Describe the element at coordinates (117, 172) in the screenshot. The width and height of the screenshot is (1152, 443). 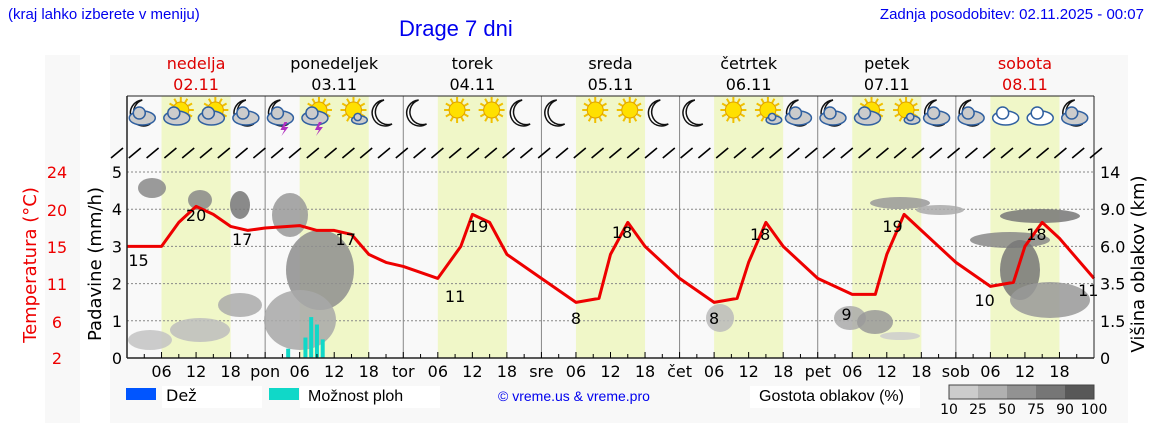
I see `precip-tick-label: 5` at that location.